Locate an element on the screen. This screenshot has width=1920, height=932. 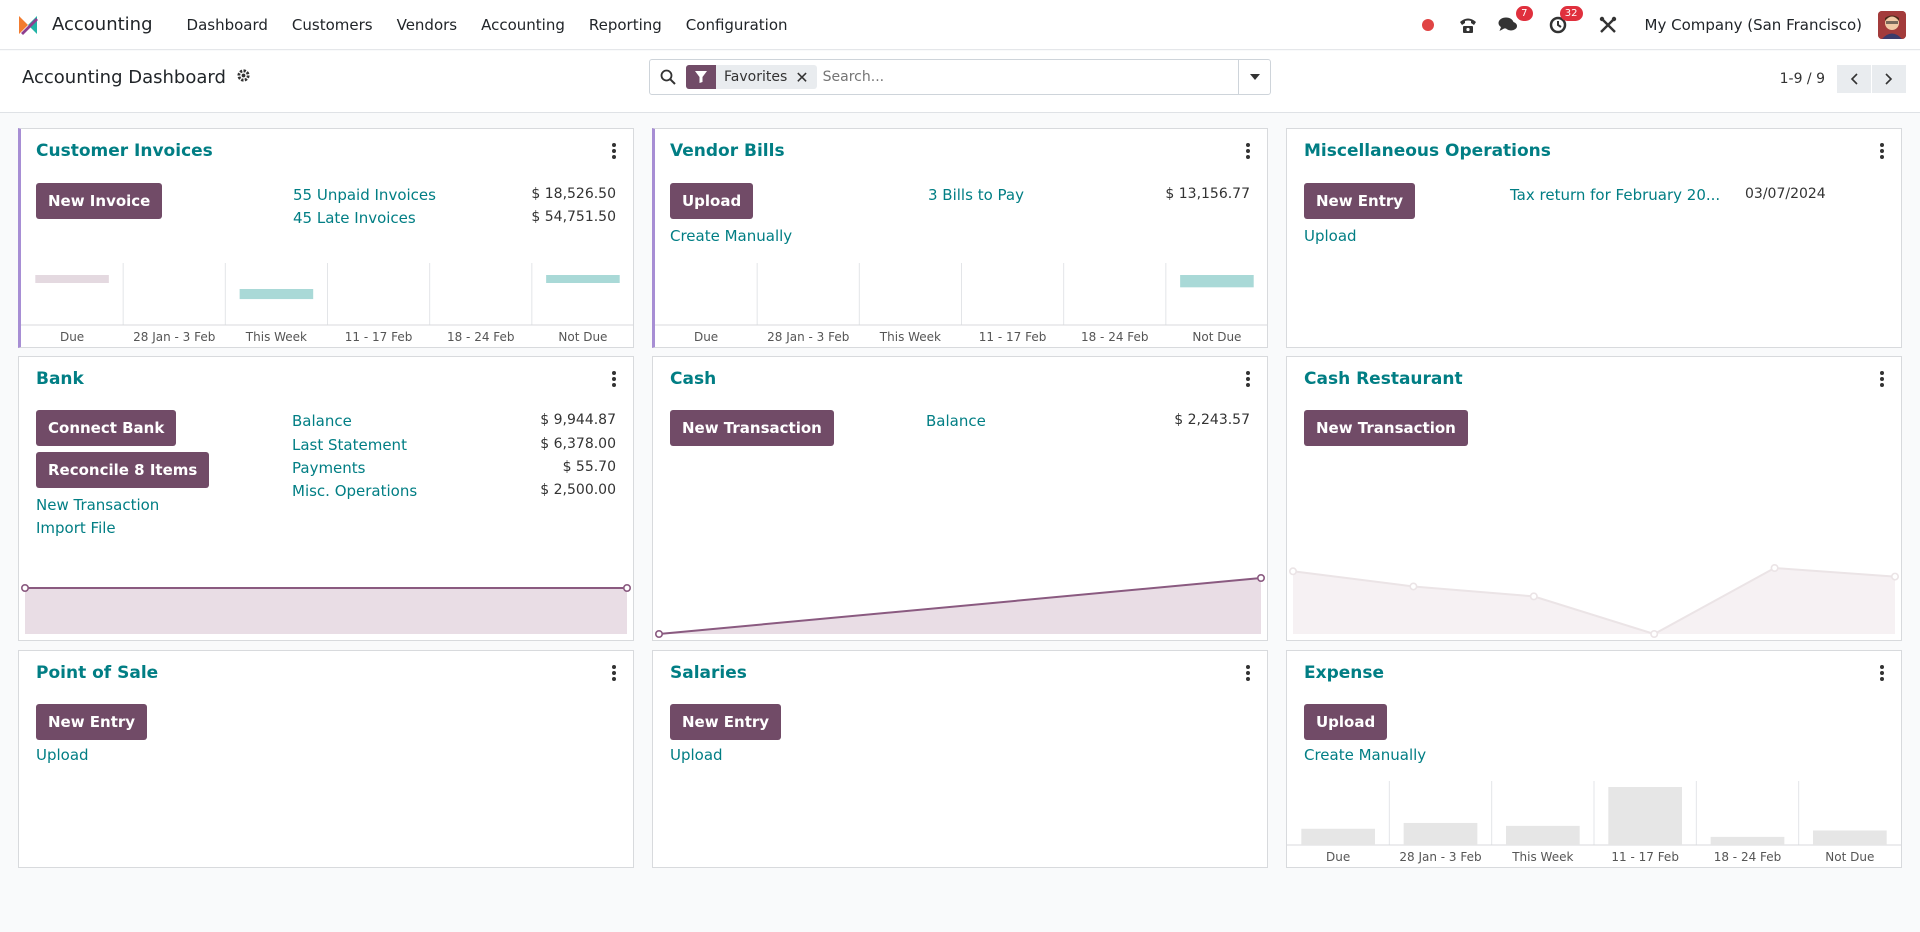
accounting-app-icon is located at coordinates (28, 25).